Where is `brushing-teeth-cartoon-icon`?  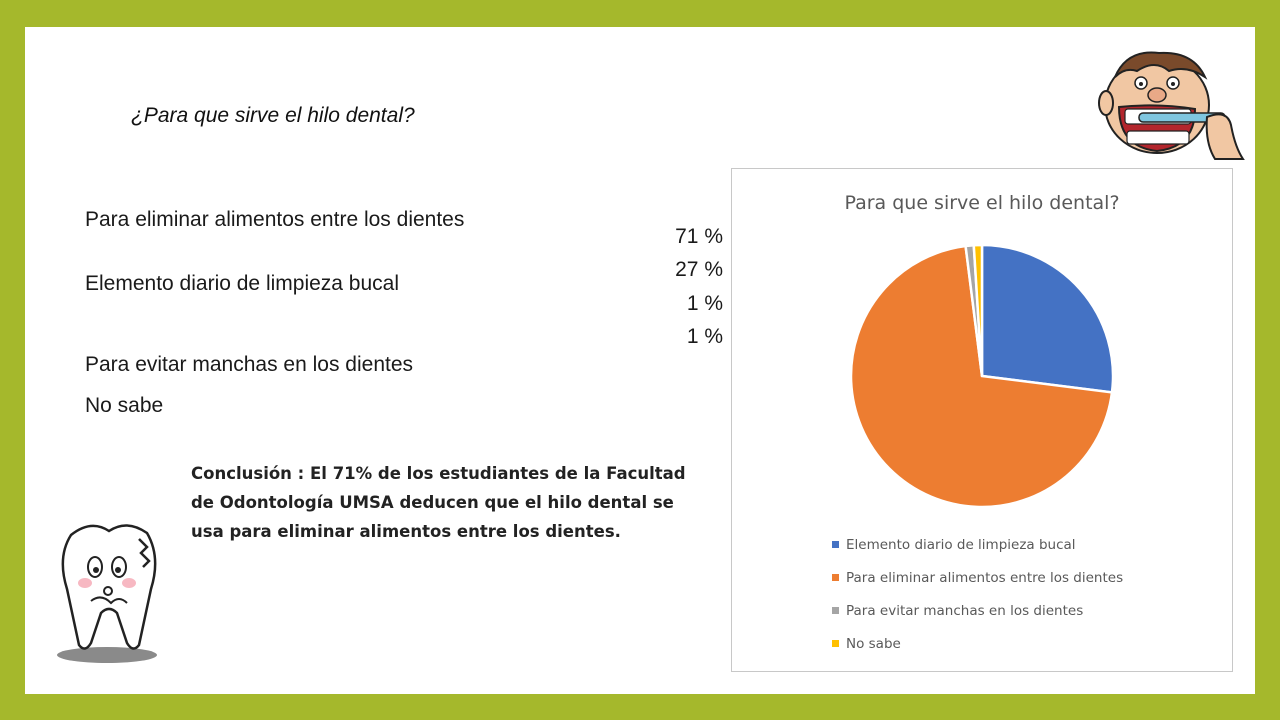 brushing-teeth-cartoon-icon is located at coordinates (1171, 105).